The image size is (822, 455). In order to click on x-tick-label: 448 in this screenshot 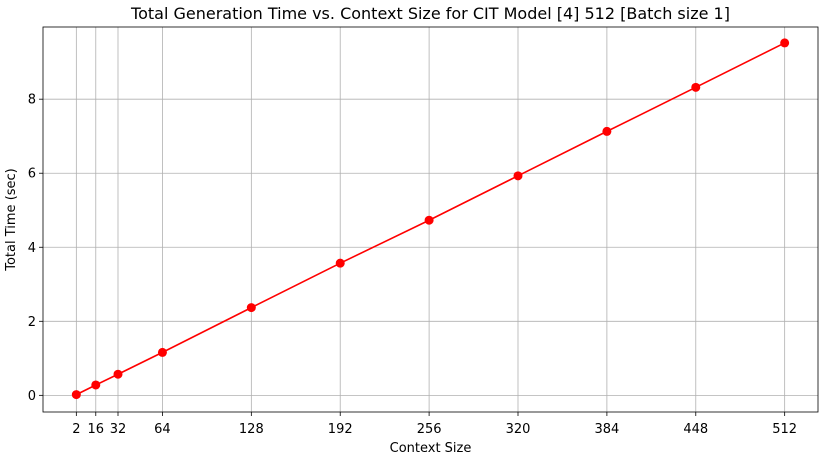, I will do `click(695, 429)`.